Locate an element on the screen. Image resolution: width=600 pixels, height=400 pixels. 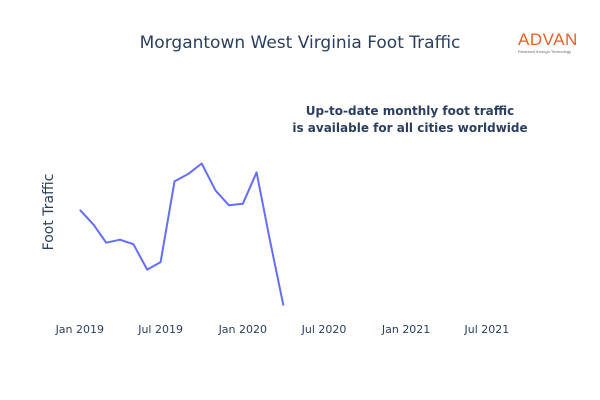
annotation-line-2: is available for all cities worldwide is located at coordinates (410, 128).